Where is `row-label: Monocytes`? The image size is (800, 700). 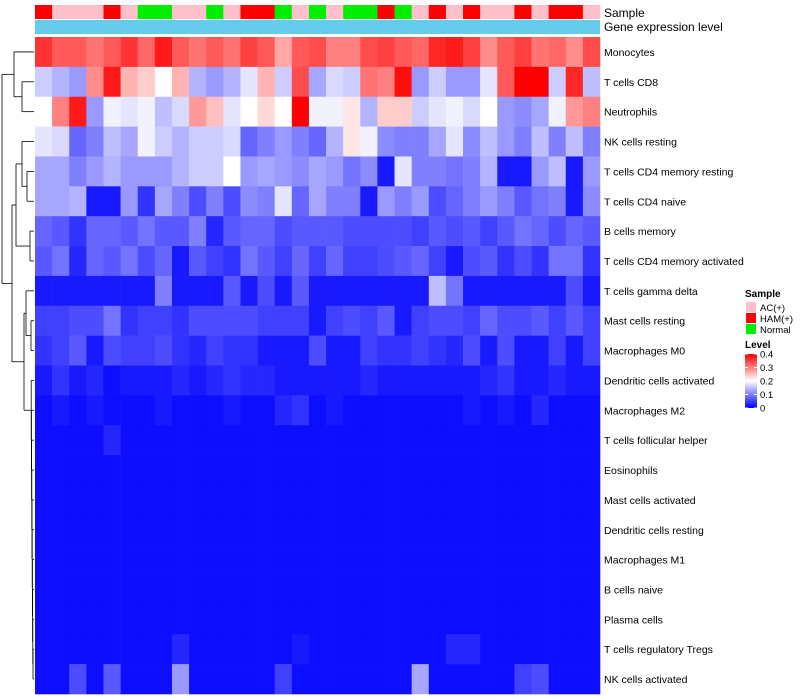
row-label: Monocytes is located at coordinates (629, 53).